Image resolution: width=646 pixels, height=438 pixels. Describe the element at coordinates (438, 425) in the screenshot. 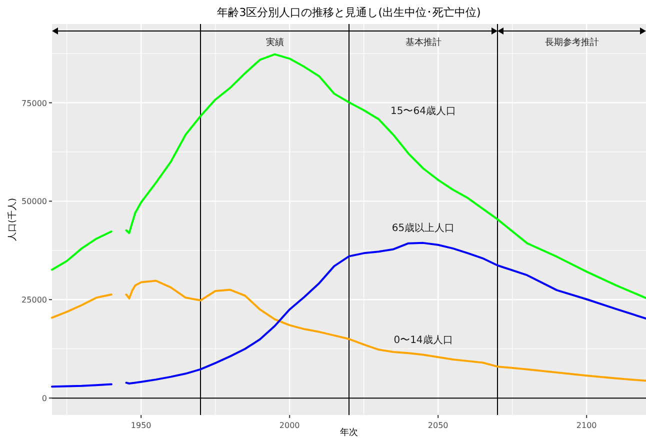

I see `x-tick-label: 2050` at that location.